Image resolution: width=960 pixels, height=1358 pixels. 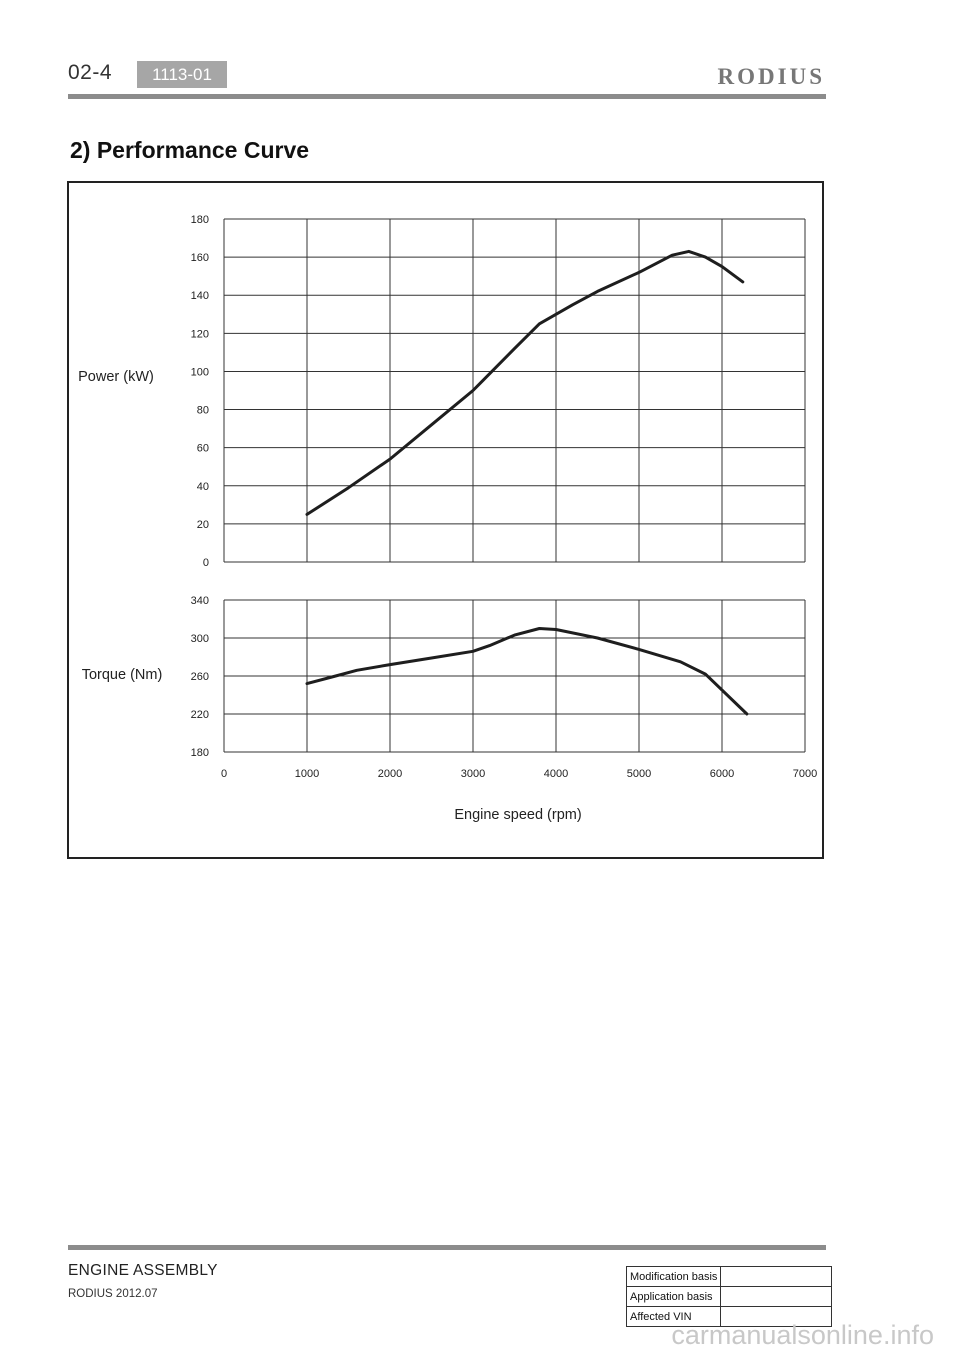 What do you see at coordinates (200, 296) in the screenshot?
I see `y-tick-label: 140` at bounding box center [200, 296].